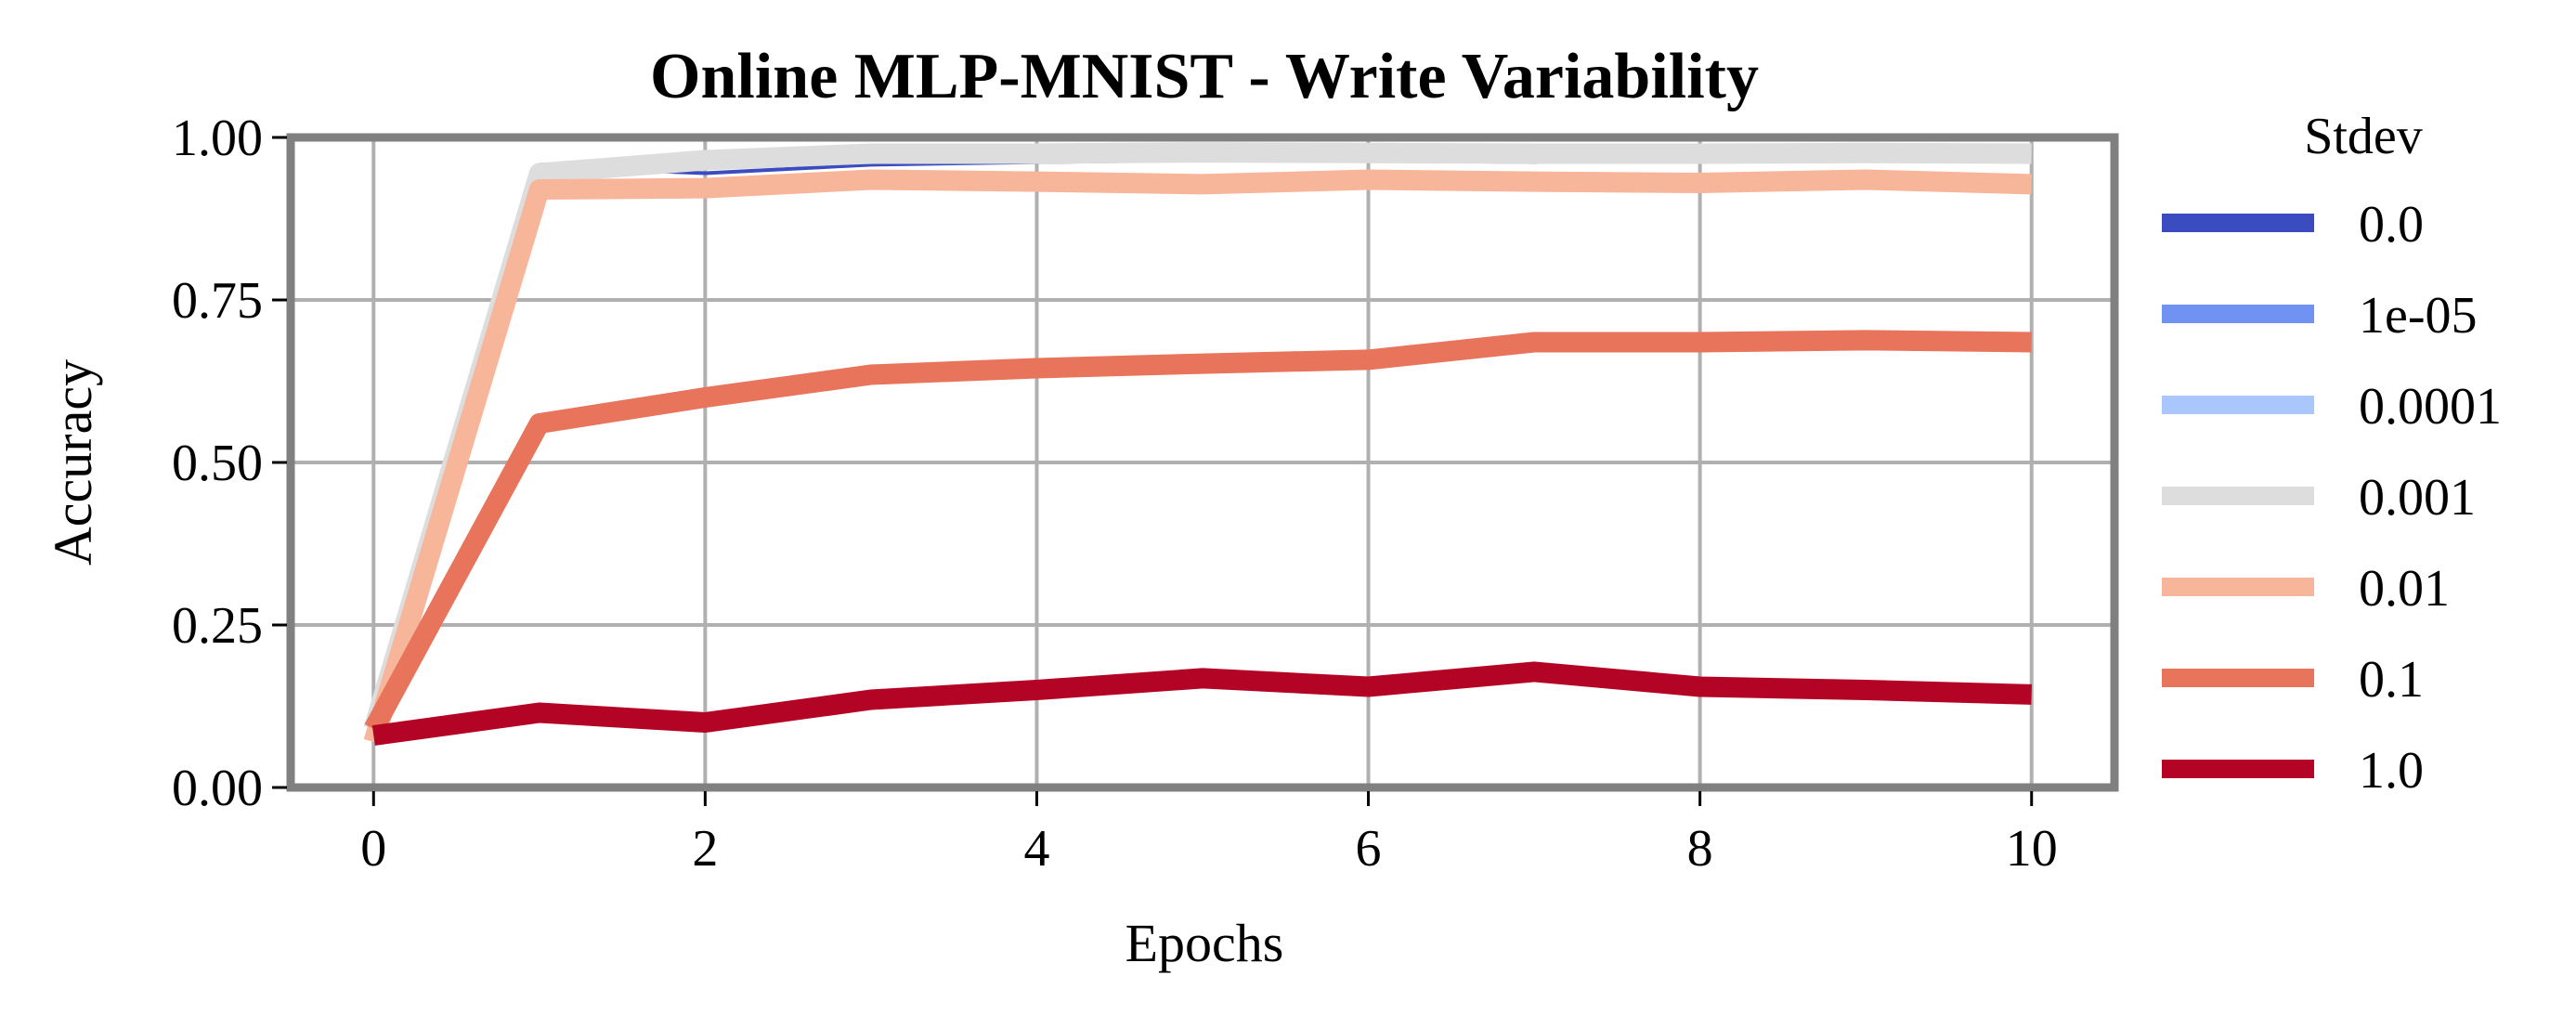 The height and width of the screenshot is (1015, 2576). Describe the element at coordinates (2431, 407) in the screenshot. I see `legend-label: 0.0001` at that location.